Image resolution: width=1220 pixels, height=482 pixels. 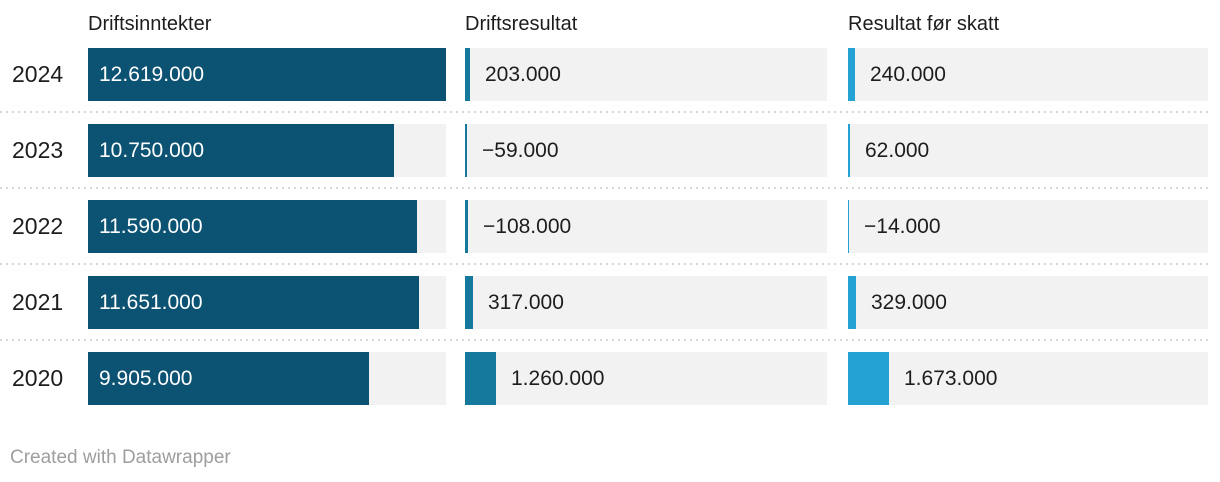 What do you see at coordinates (902, 226) in the screenshot?
I see `cell-value-label: −14.000` at bounding box center [902, 226].